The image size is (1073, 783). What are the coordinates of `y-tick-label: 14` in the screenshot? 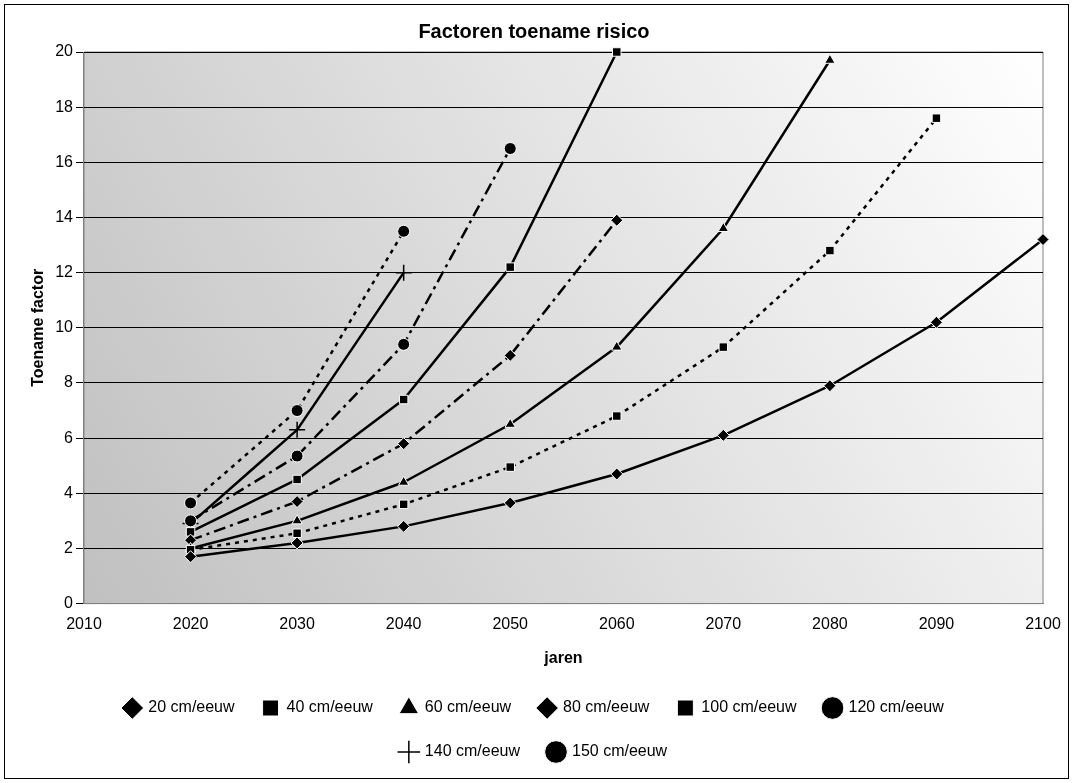 It's located at (64, 216).